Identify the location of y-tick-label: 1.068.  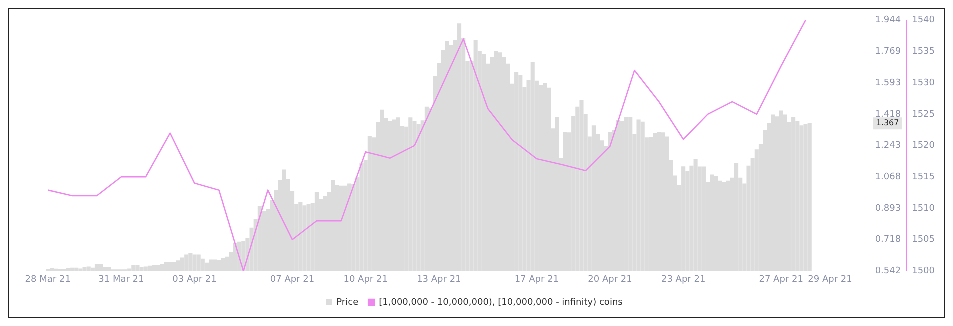
(888, 177).